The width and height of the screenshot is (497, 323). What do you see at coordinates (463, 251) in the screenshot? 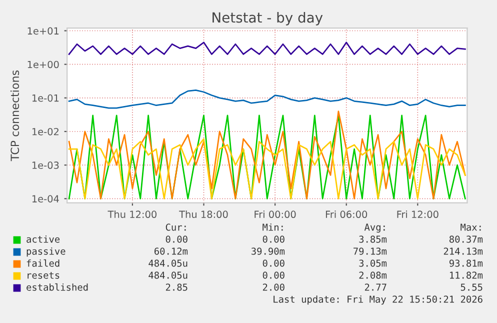
I see `text: 214.13m` at bounding box center [463, 251].